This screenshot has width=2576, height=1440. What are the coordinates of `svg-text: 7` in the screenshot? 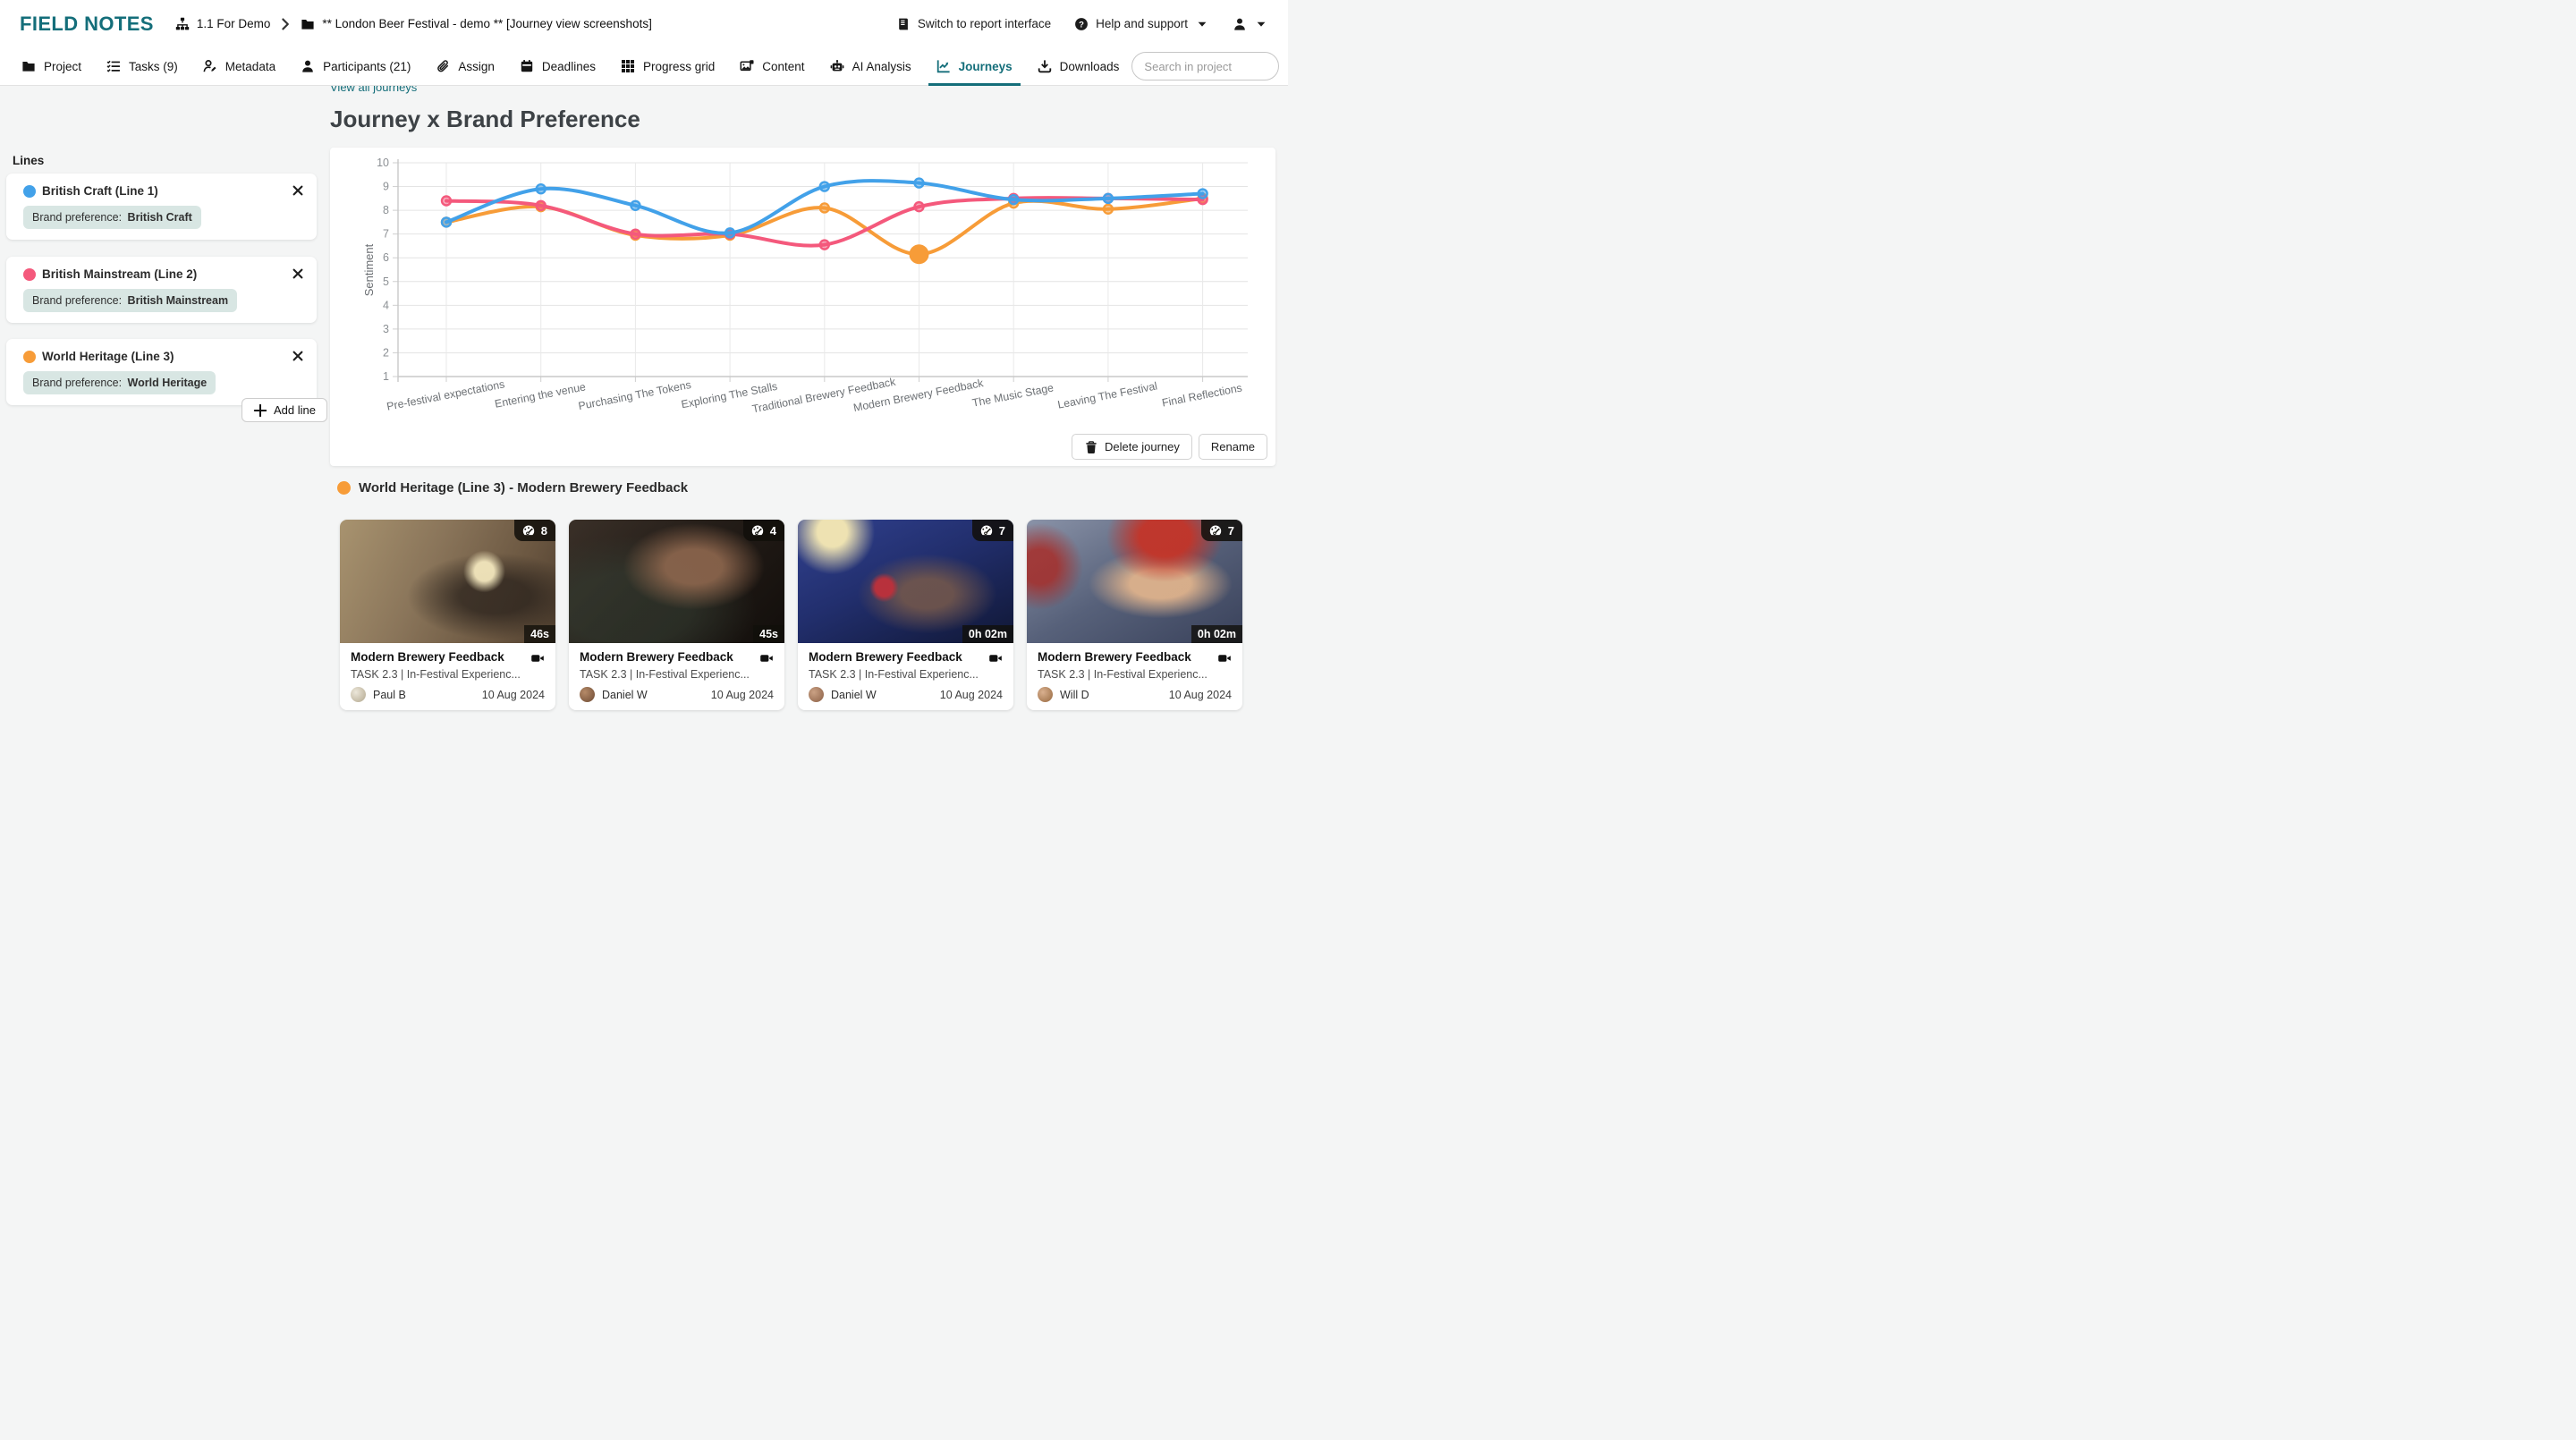 It's located at (386, 234).